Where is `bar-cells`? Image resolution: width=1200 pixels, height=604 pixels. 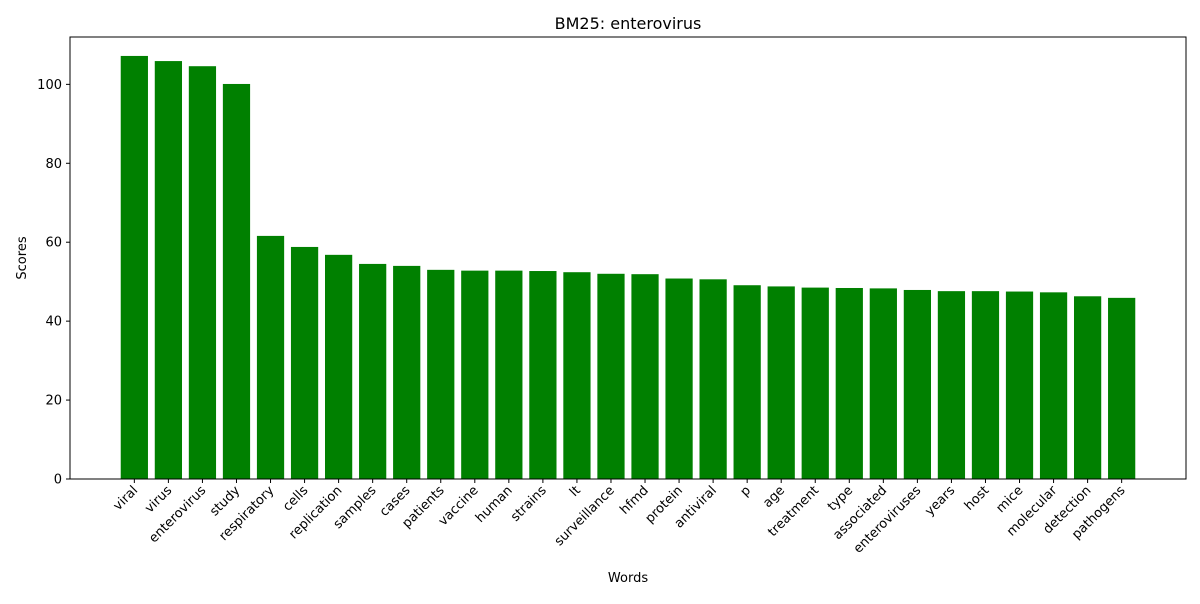
bar-cells is located at coordinates (304, 362).